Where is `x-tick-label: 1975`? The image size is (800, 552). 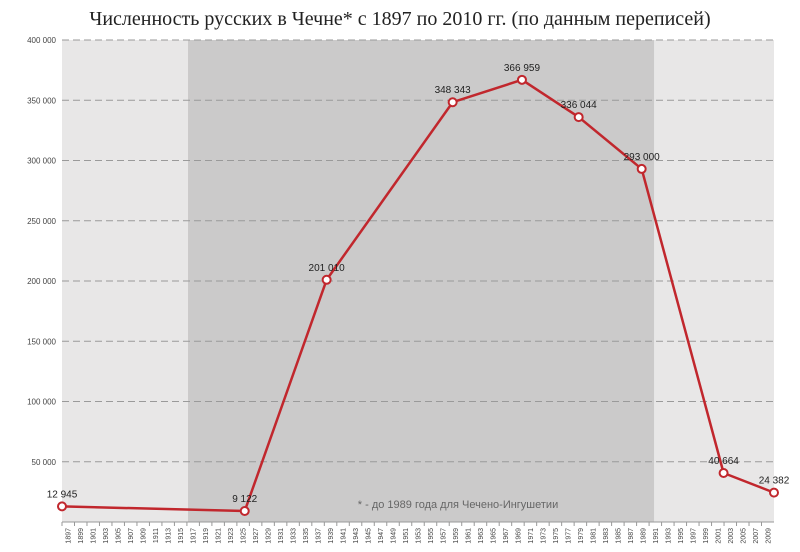
x-tick-label: 1975 is located at coordinates (556, 536).